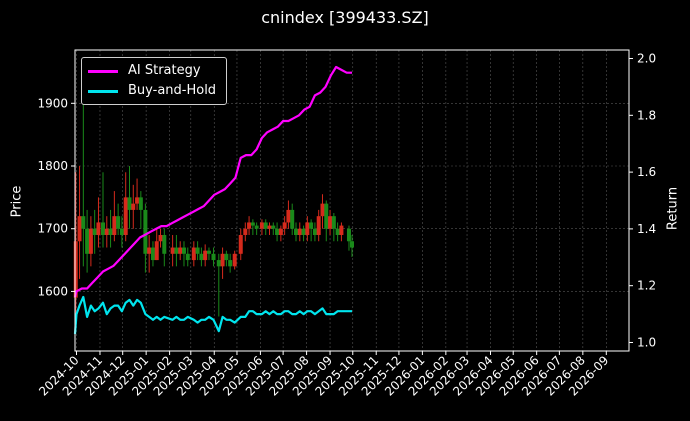 The image size is (690, 421). I want to click on legend-label-ai: AI Strategy, so click(164, 70).